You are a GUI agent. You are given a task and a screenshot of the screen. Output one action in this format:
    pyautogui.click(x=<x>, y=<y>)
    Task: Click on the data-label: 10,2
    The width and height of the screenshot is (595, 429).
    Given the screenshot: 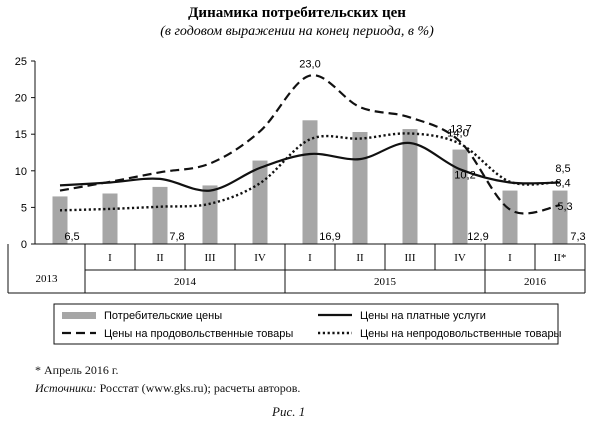 What is the action you would take?
    pyautogui.click(x=464, y=175)
    